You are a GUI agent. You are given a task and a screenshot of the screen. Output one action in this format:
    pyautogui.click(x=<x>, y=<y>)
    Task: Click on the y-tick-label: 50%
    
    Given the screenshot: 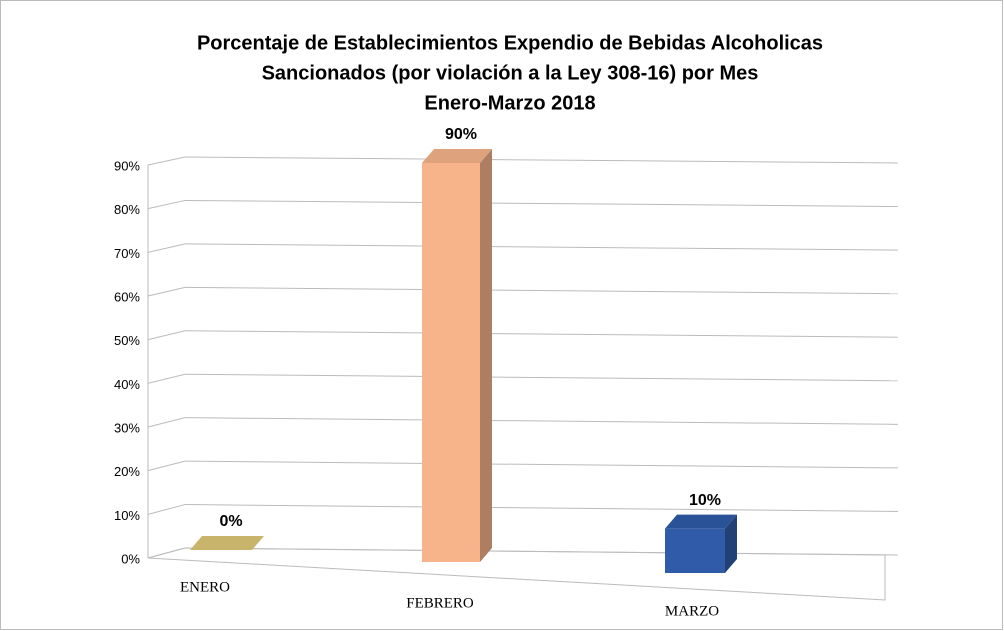 What is the action you would take?
    pyautogui.click(x=127, y=340)
    